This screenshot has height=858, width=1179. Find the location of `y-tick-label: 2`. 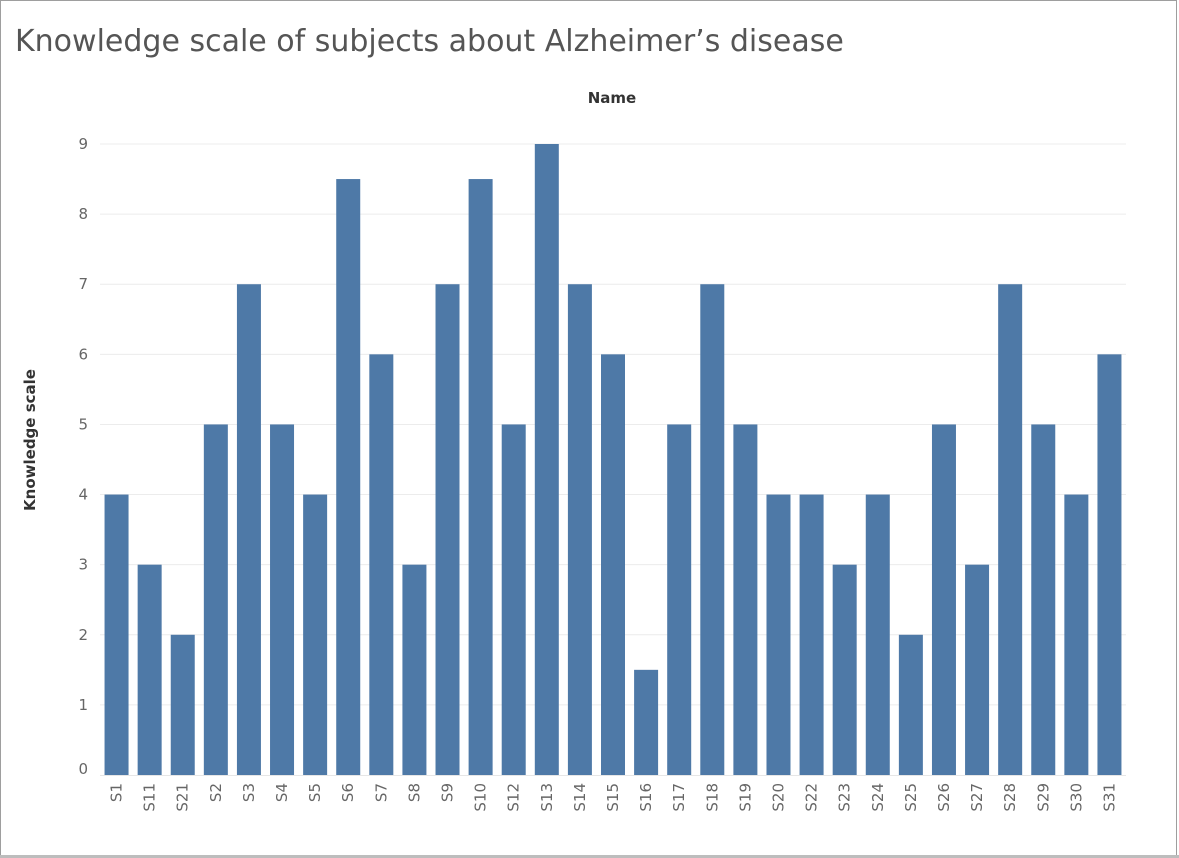

y-tick-label: 2 is located at coordinates (83, 635).